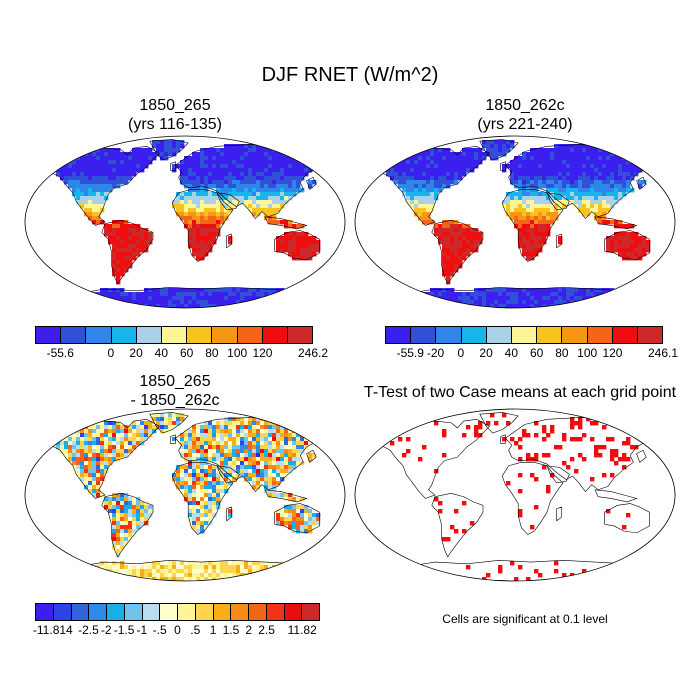  I want to click on colorbar-tick-label: .5, so click(195, 630).